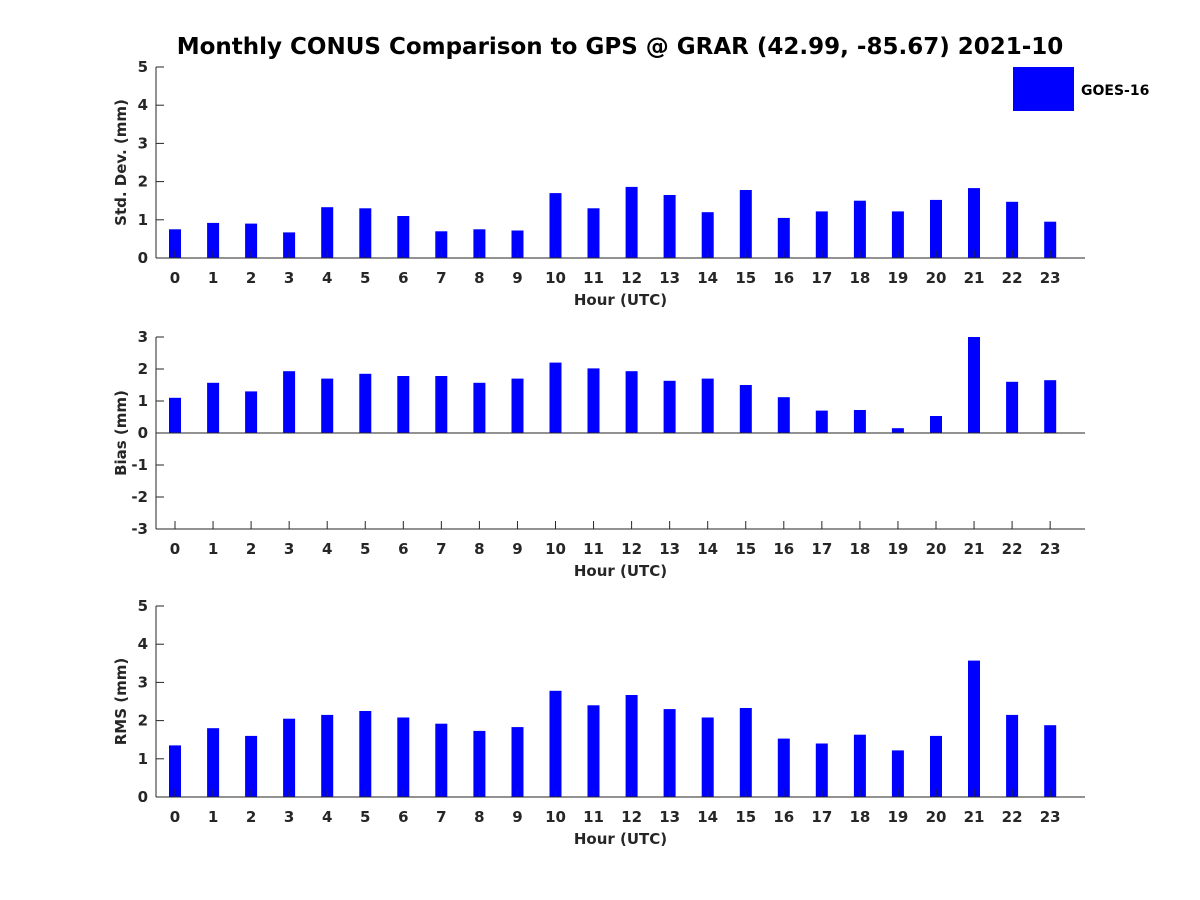 This screenshot has width=1200, height=900. I want to click on legend-label-goes-16: GOES-16, so click(1115, 91).